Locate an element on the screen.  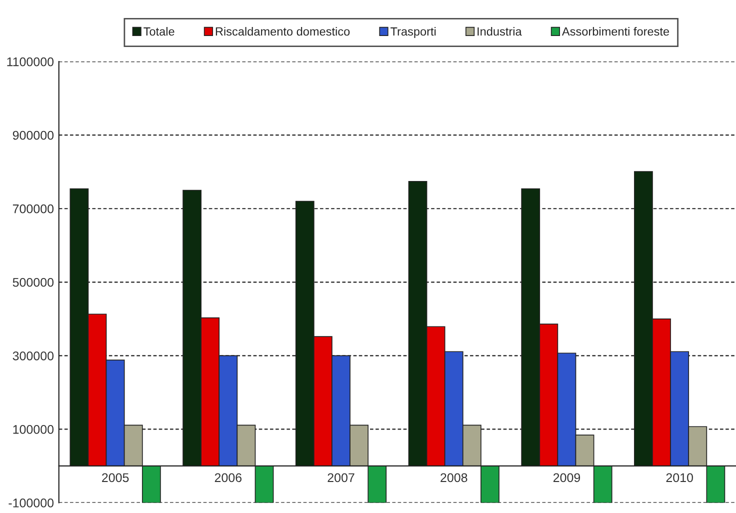
x-tick-label: 2007 is located at coordinates (341, 477).